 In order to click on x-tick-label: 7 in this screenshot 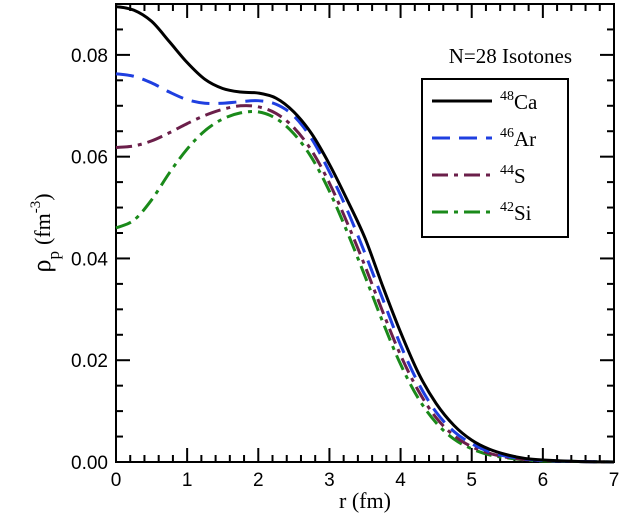, I will do `click(614, 480)`.